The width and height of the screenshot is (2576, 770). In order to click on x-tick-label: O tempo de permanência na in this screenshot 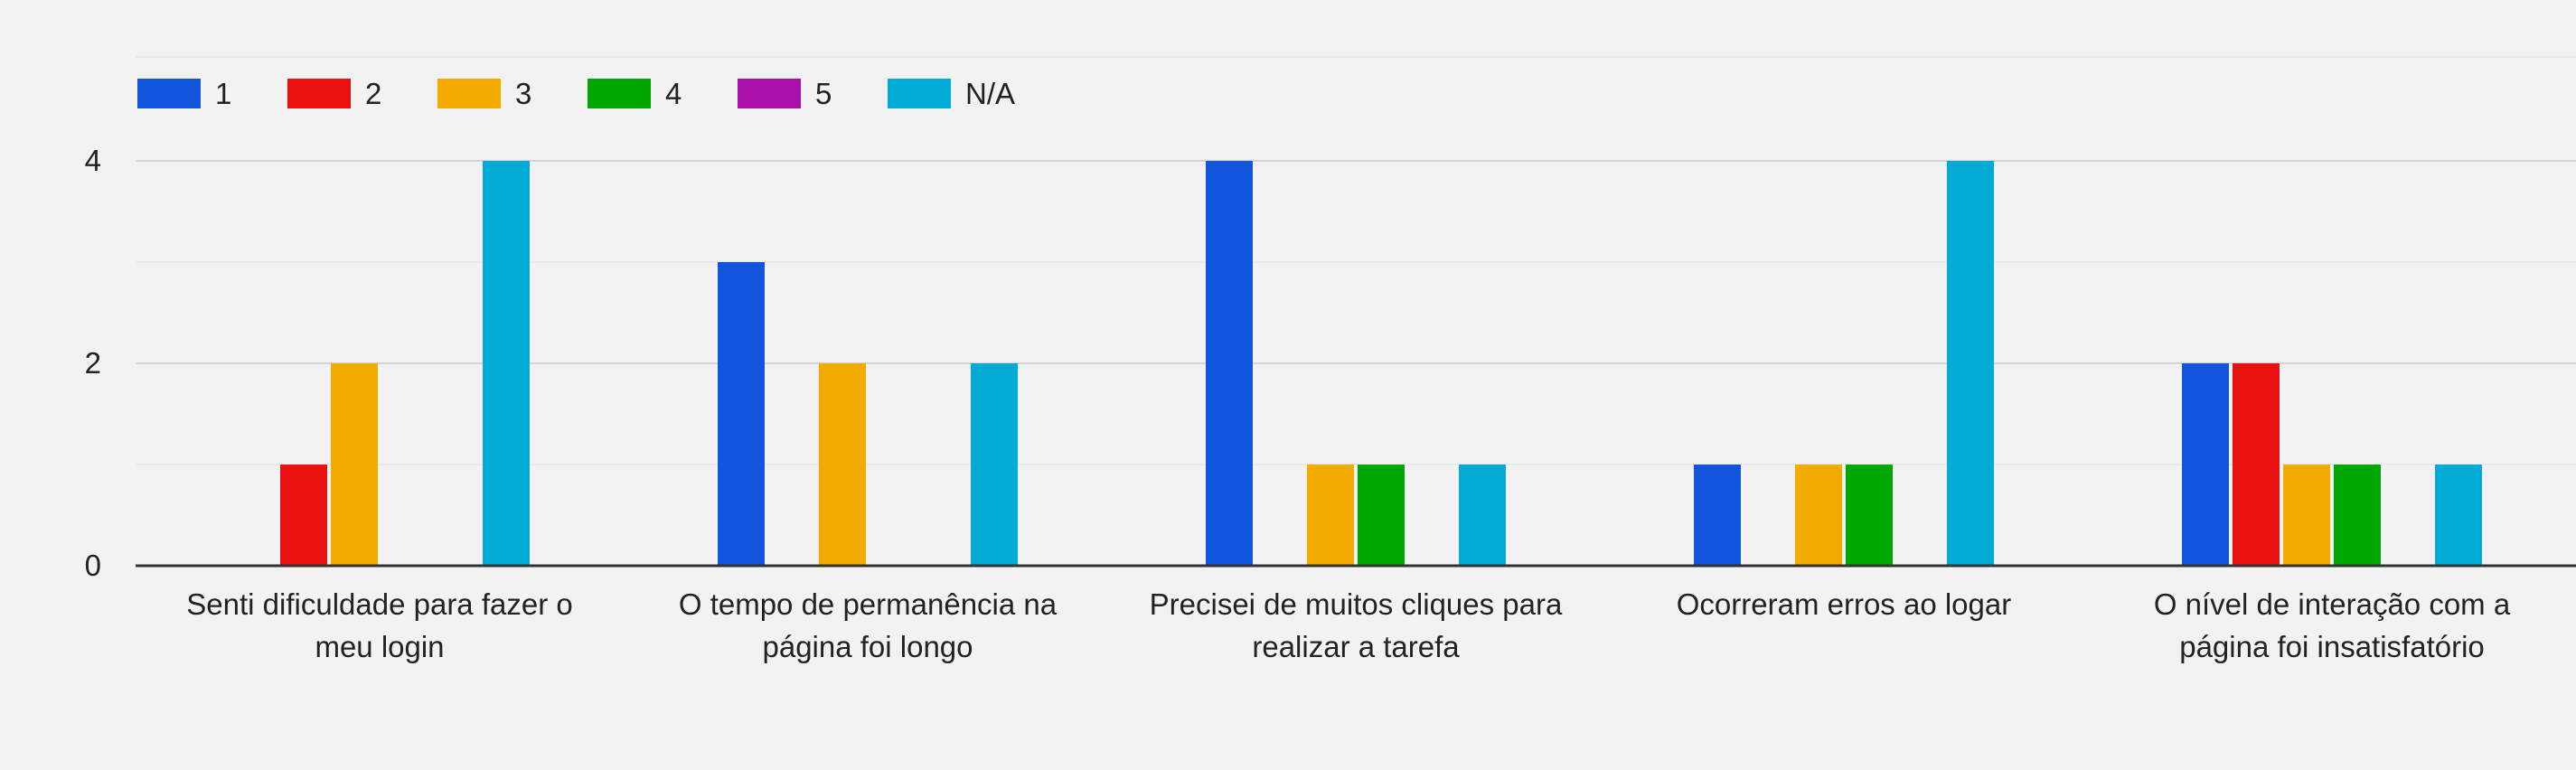, I will do `click(869, 604)`.